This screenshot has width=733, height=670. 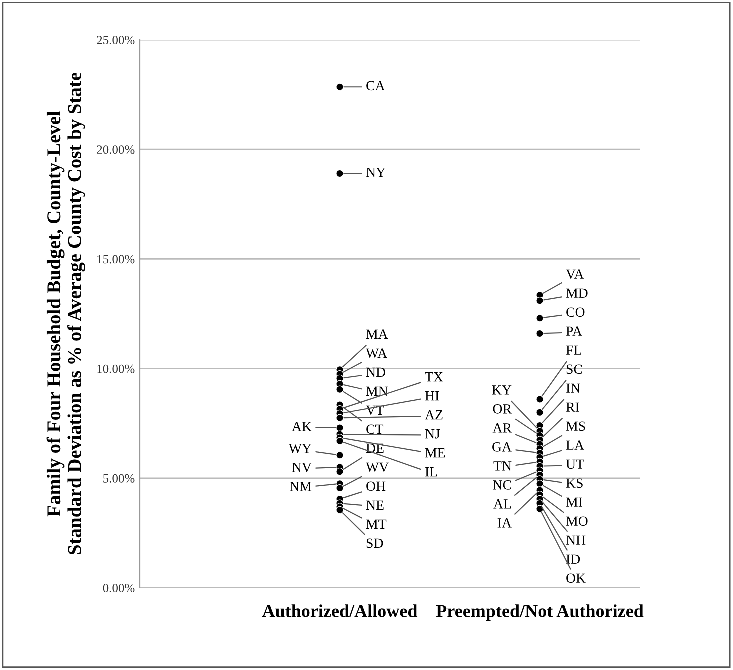 I want to click on annotation: KY, so click(x=502, y=390).